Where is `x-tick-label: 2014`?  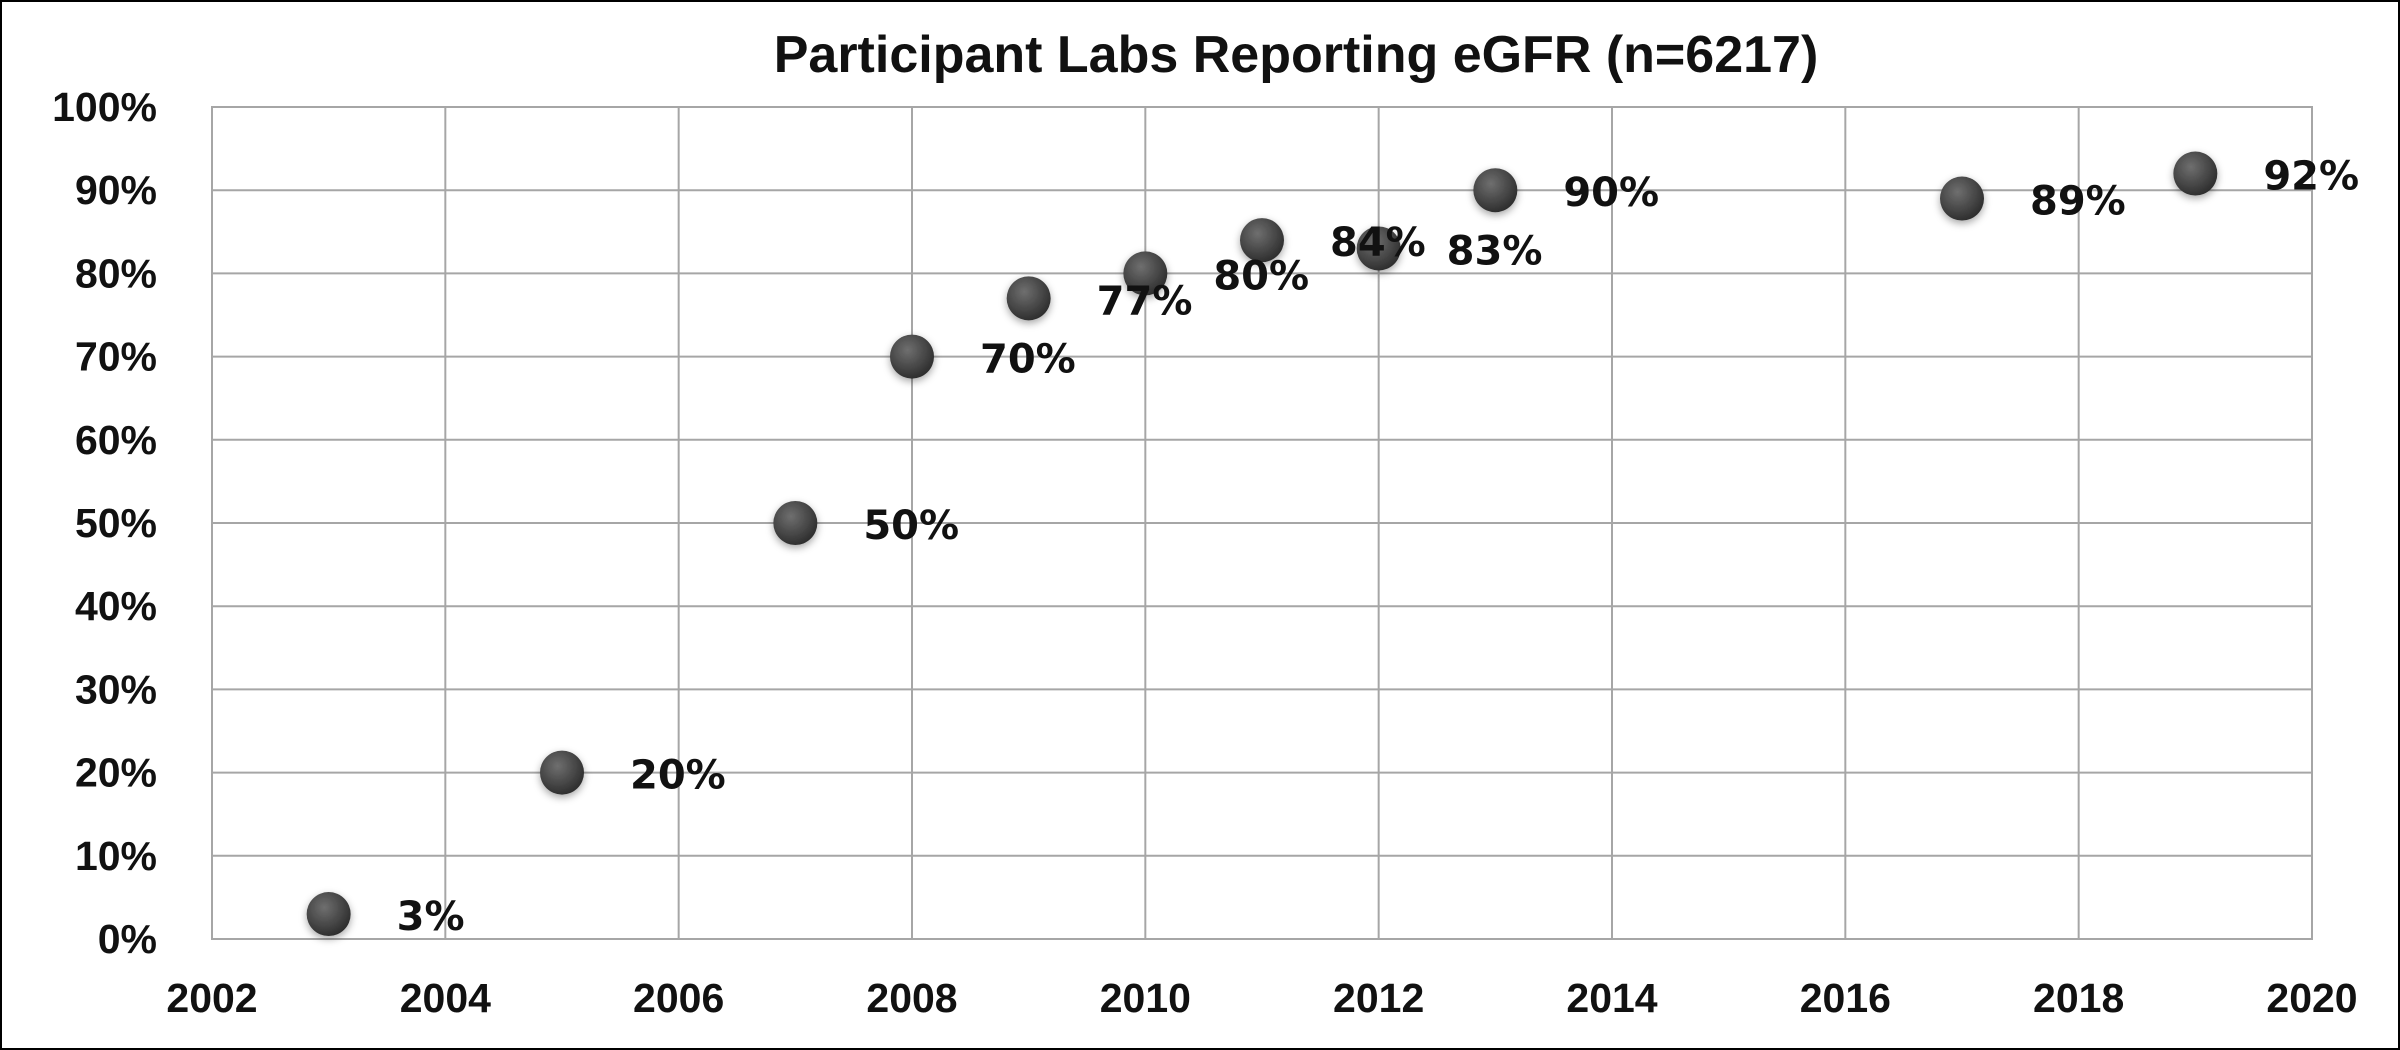
x-tick-label: 2014 is located at coordinates (1611, 998).